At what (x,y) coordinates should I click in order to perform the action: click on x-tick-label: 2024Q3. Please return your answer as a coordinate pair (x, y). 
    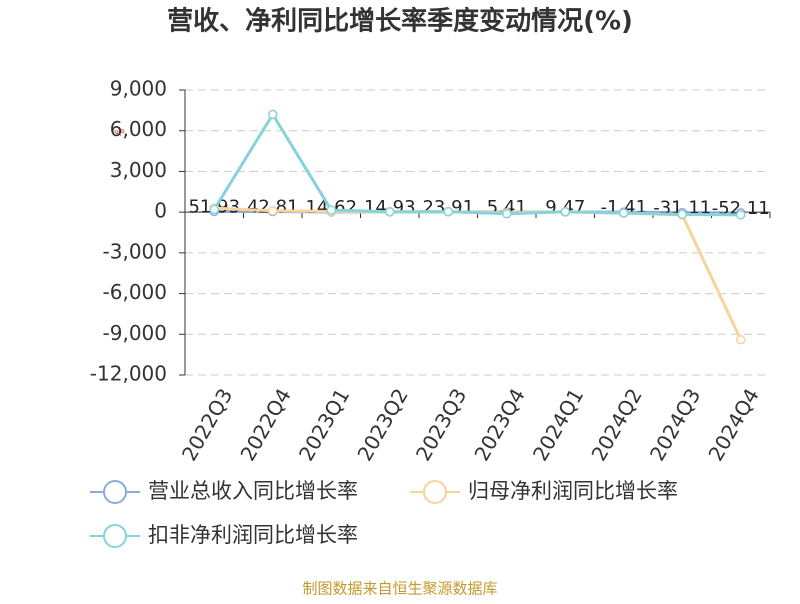
    Looking at the image, I should click on (675, 424).